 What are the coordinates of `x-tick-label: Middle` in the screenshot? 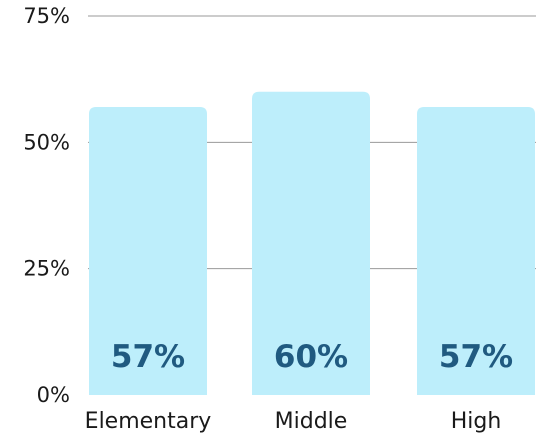 It's located at (311, 421).